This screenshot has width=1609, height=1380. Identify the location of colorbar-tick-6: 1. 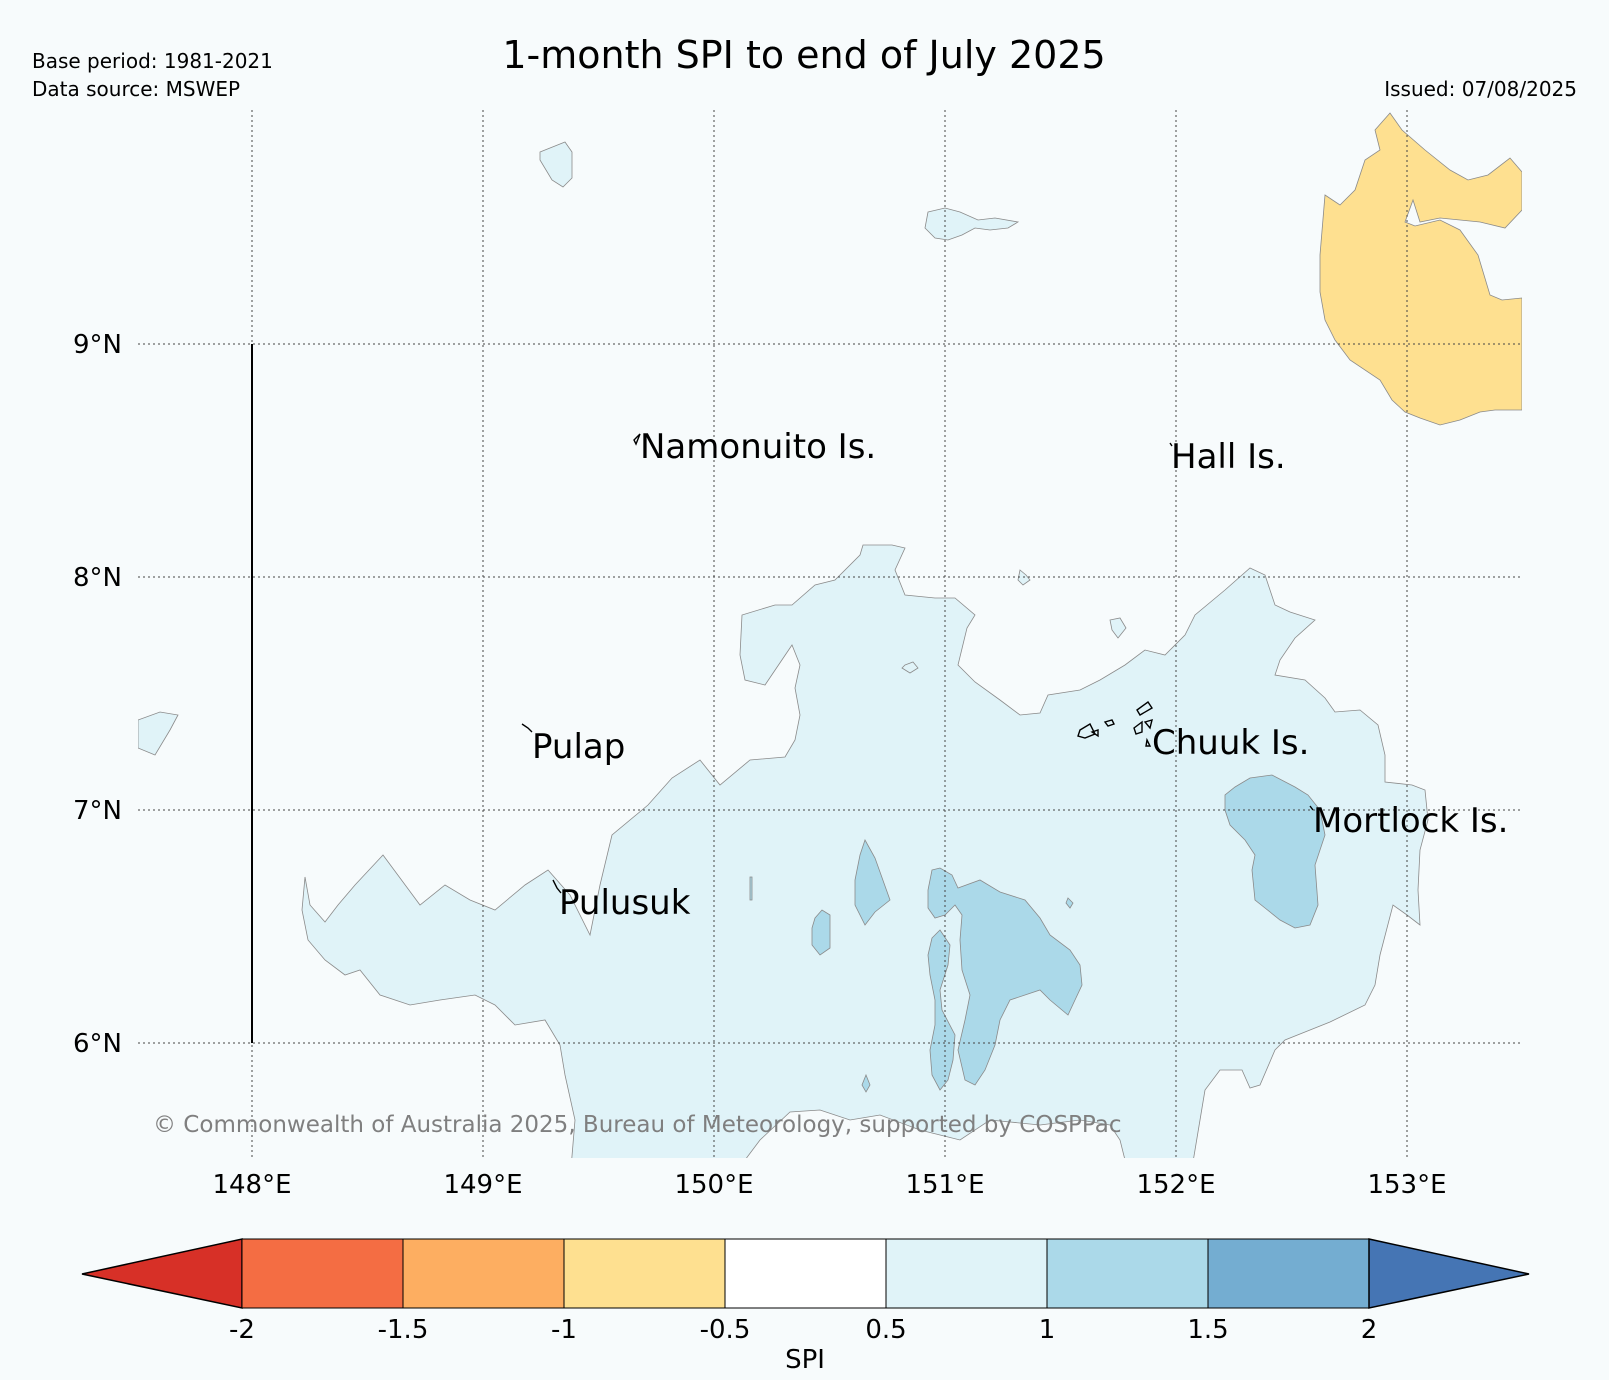
(1047, 1330).